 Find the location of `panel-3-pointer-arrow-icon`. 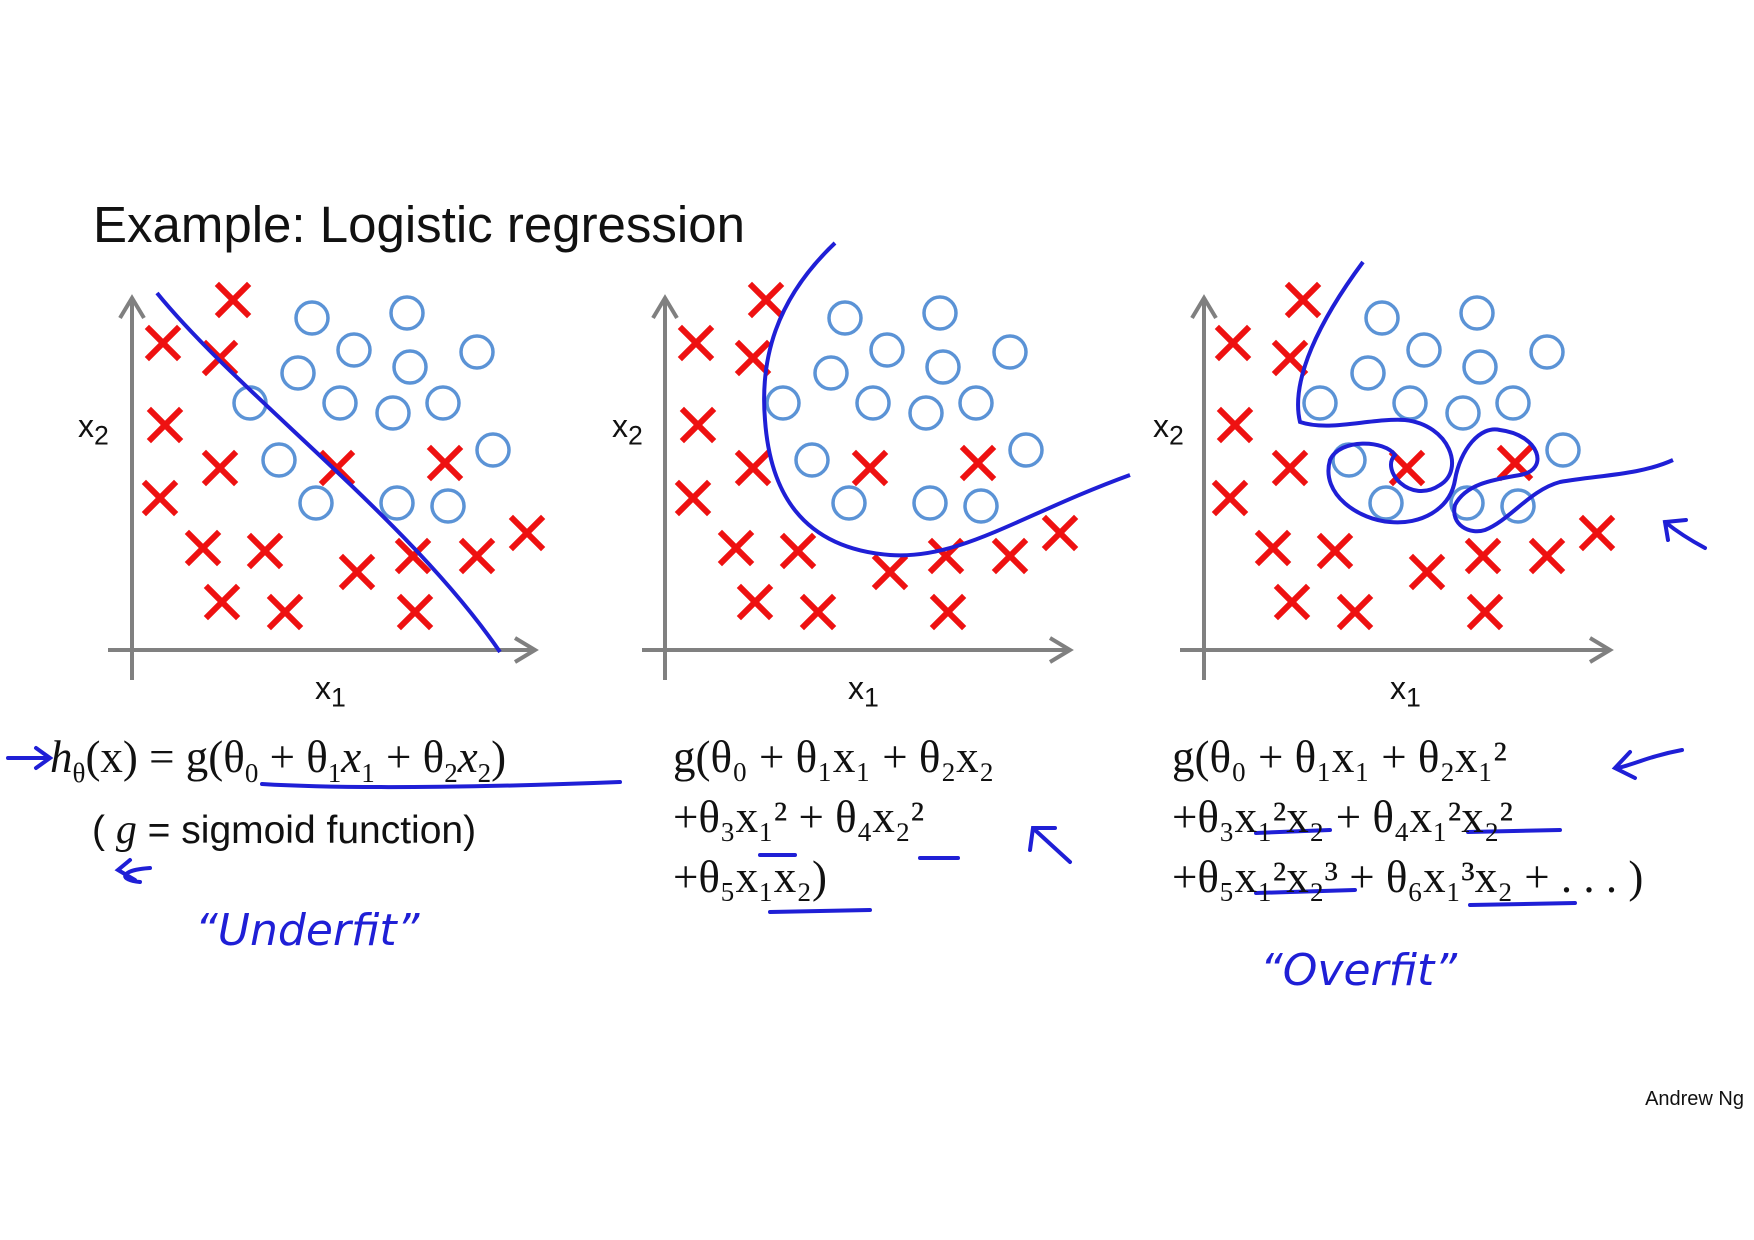

panel-3-pointer-arrow-icon is located at coordinates (1647, 764).